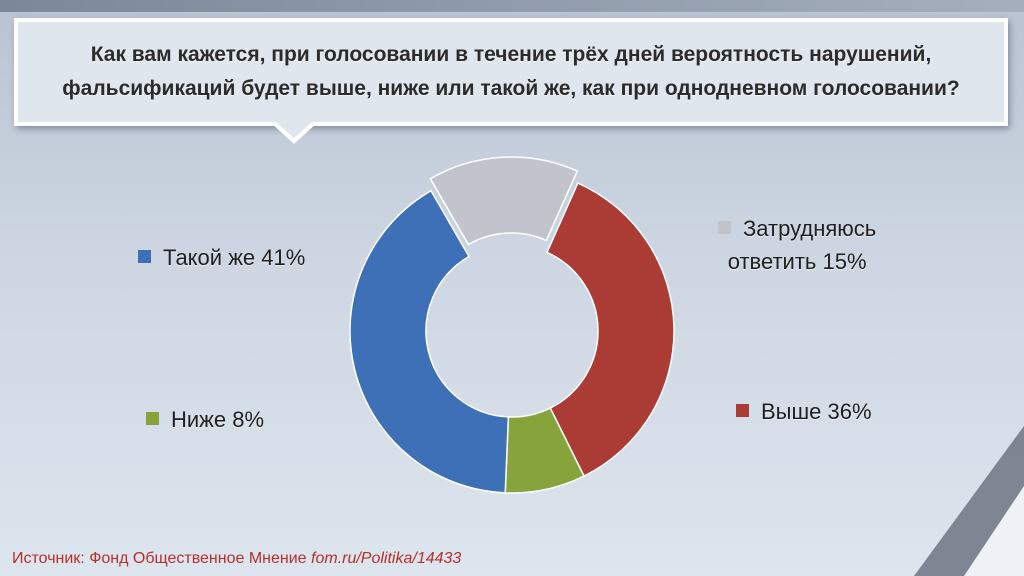 The height and width of the screenshot is (576, 1024). I want to click on legend-label-lower: Ниже 8%, so click(218, 420).